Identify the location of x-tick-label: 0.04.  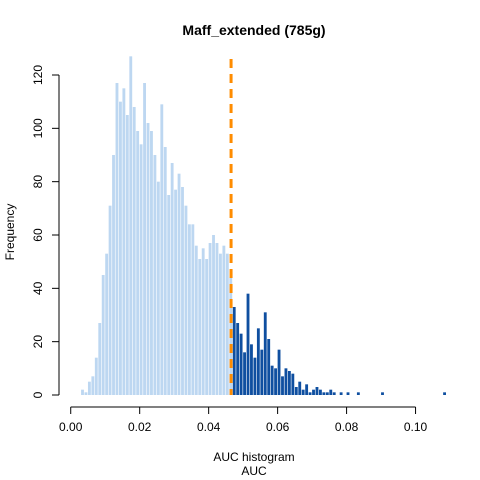
(209, 427).